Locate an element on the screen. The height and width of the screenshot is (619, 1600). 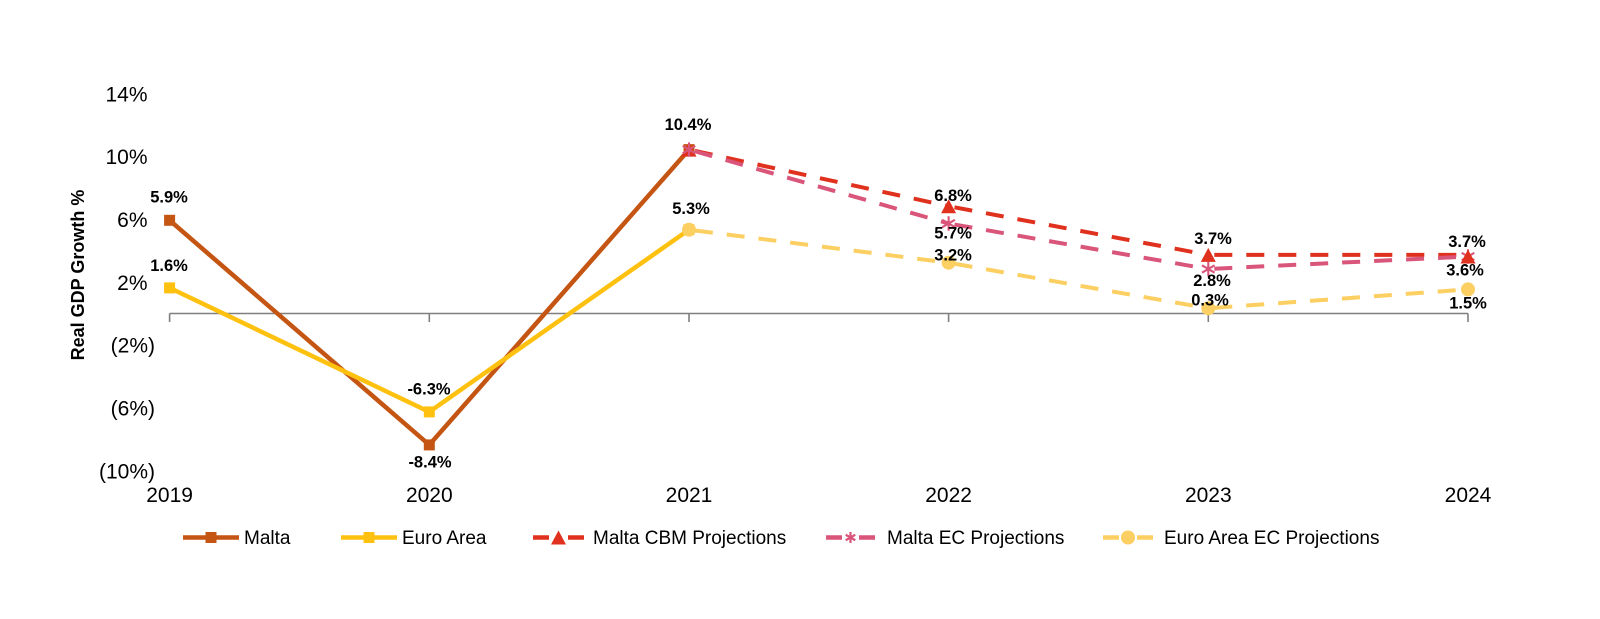
svg-text: 6% is located at coordinates (132, 220).